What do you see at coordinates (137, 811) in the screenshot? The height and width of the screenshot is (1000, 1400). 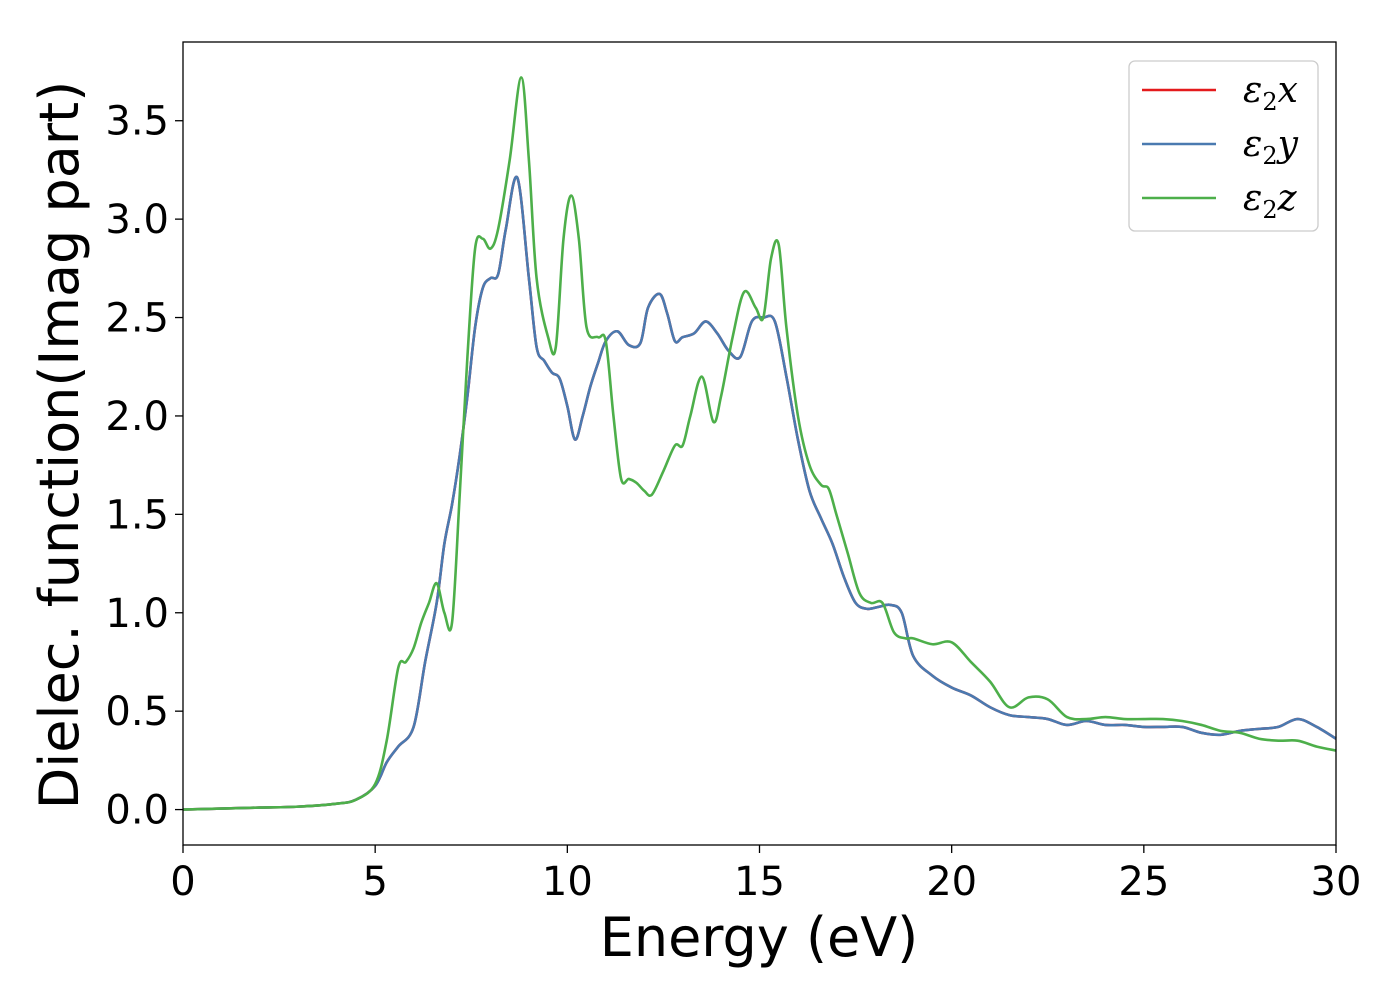 I see `y-tick-label: 0.0` at bounding box center [137, 811].